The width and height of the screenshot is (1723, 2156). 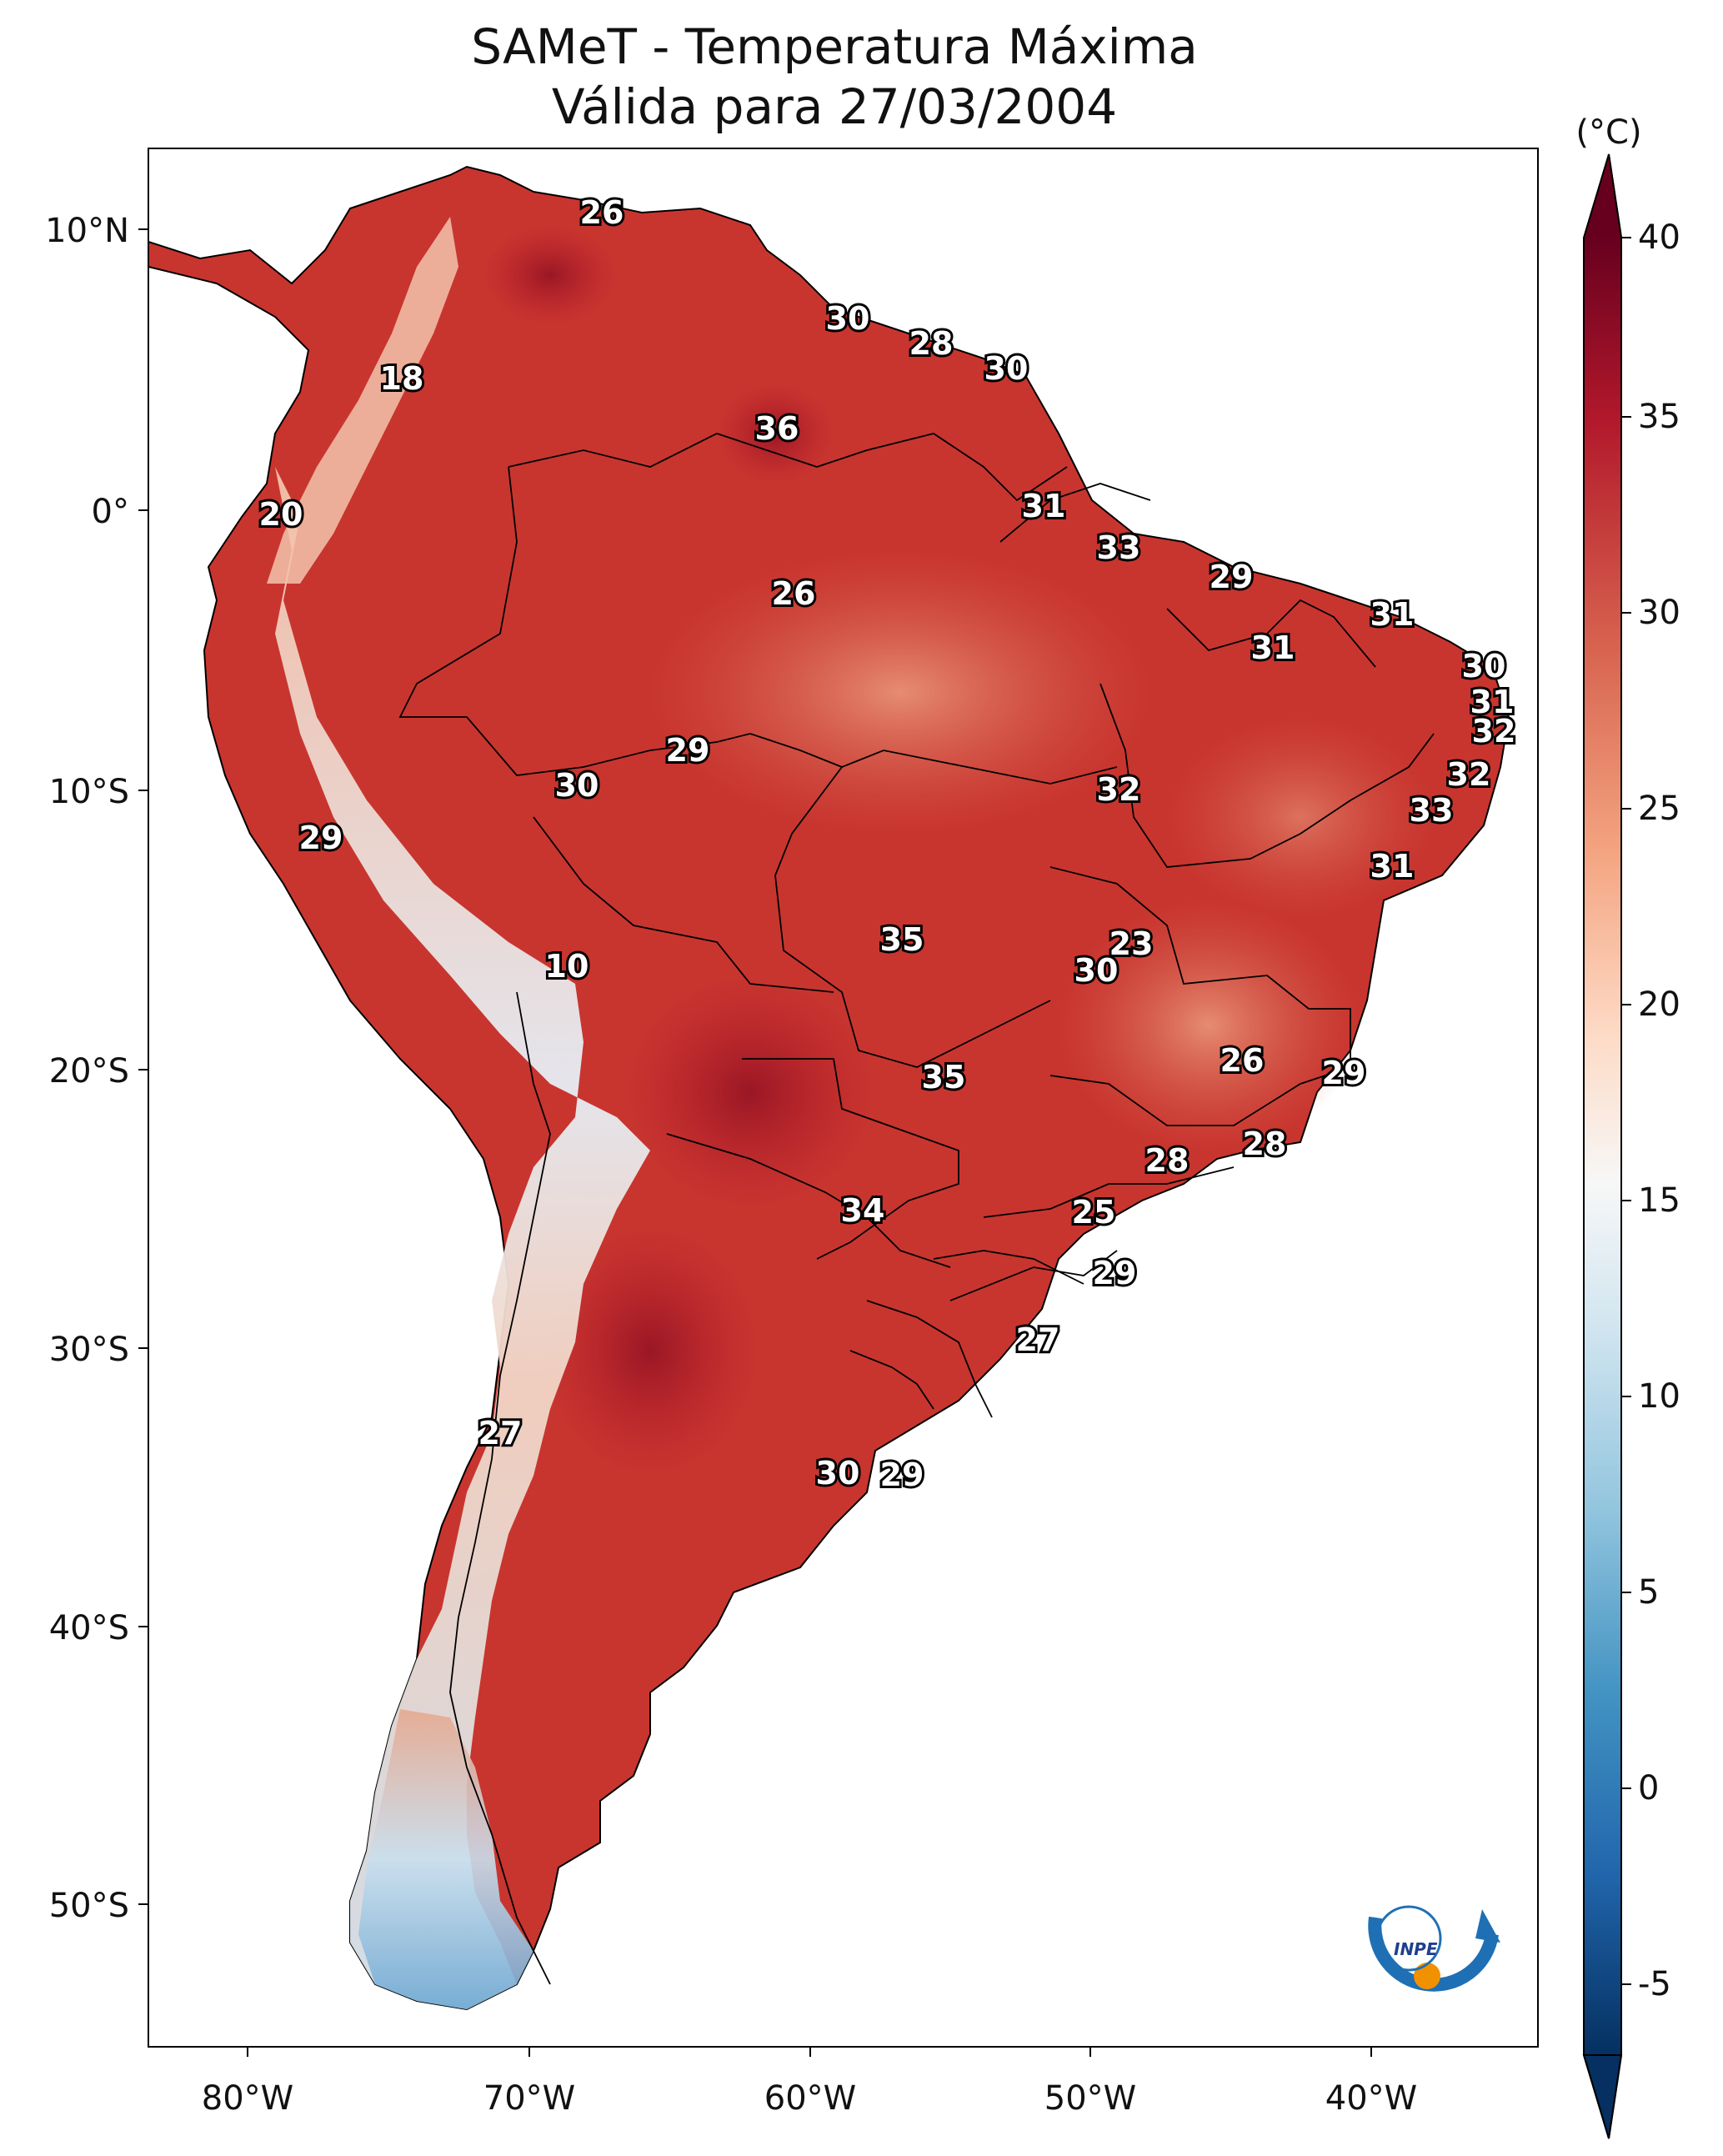 What do you see at coordinates (1408, 1938) in the screenshot?
I see `inpe-logo-ring` at bounding box center [1408, 1938].